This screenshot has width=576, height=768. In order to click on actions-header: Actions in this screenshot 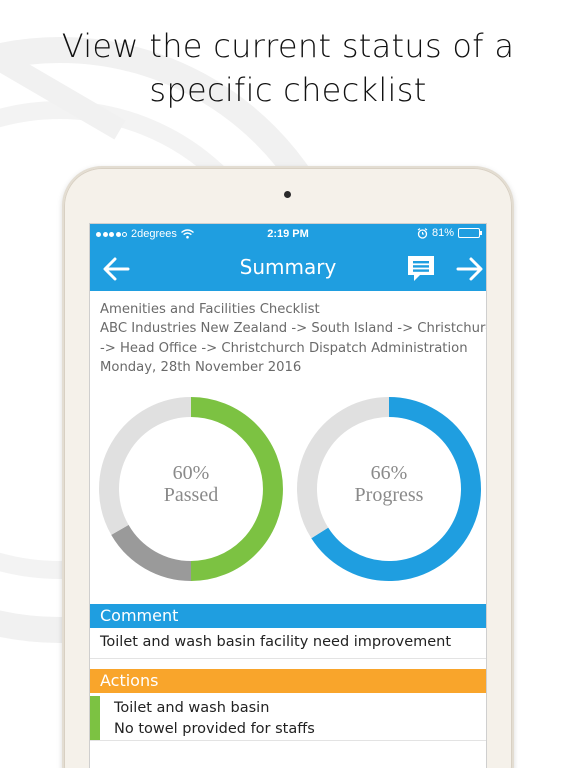, I will do `click(288, 681)`.